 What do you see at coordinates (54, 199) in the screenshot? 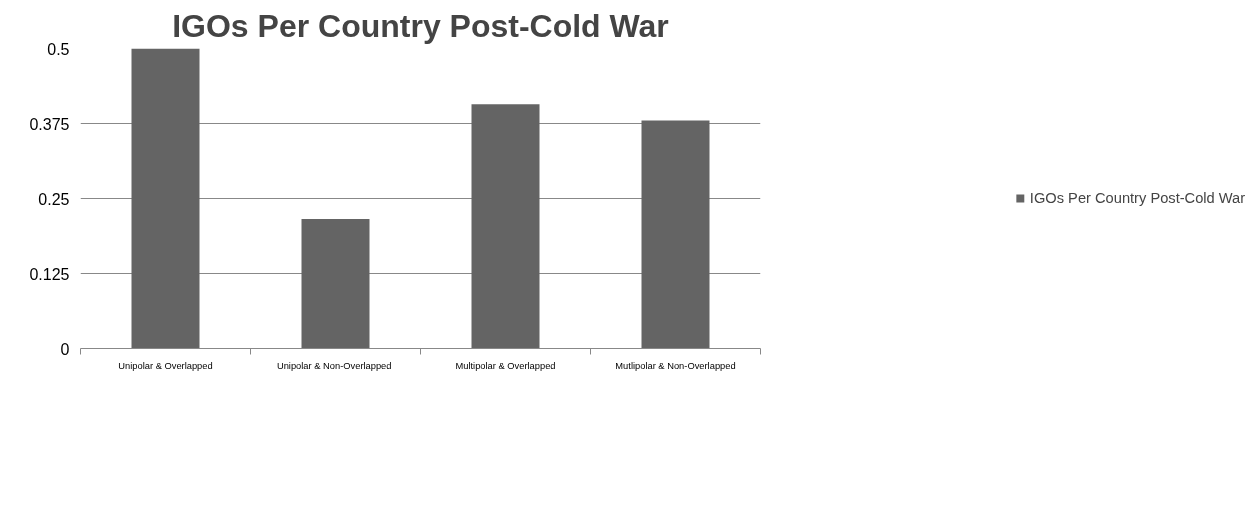
I see `y-tick-label: 0.25` at bounding box center [54, 199].